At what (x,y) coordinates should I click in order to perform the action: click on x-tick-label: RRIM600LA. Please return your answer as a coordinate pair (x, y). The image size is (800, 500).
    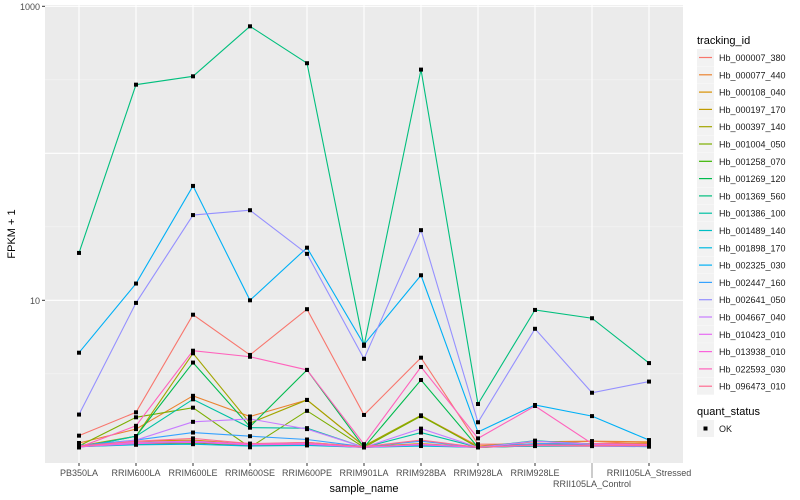
    Looking at the image, I should click on (135, 473).